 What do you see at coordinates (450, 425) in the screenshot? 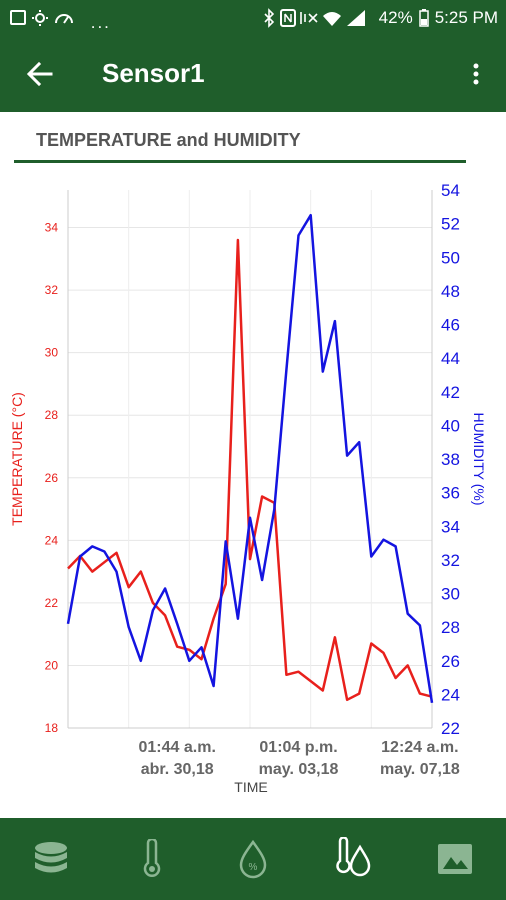
I see `right-tick-label: 40` at bounding box center [450, 425].